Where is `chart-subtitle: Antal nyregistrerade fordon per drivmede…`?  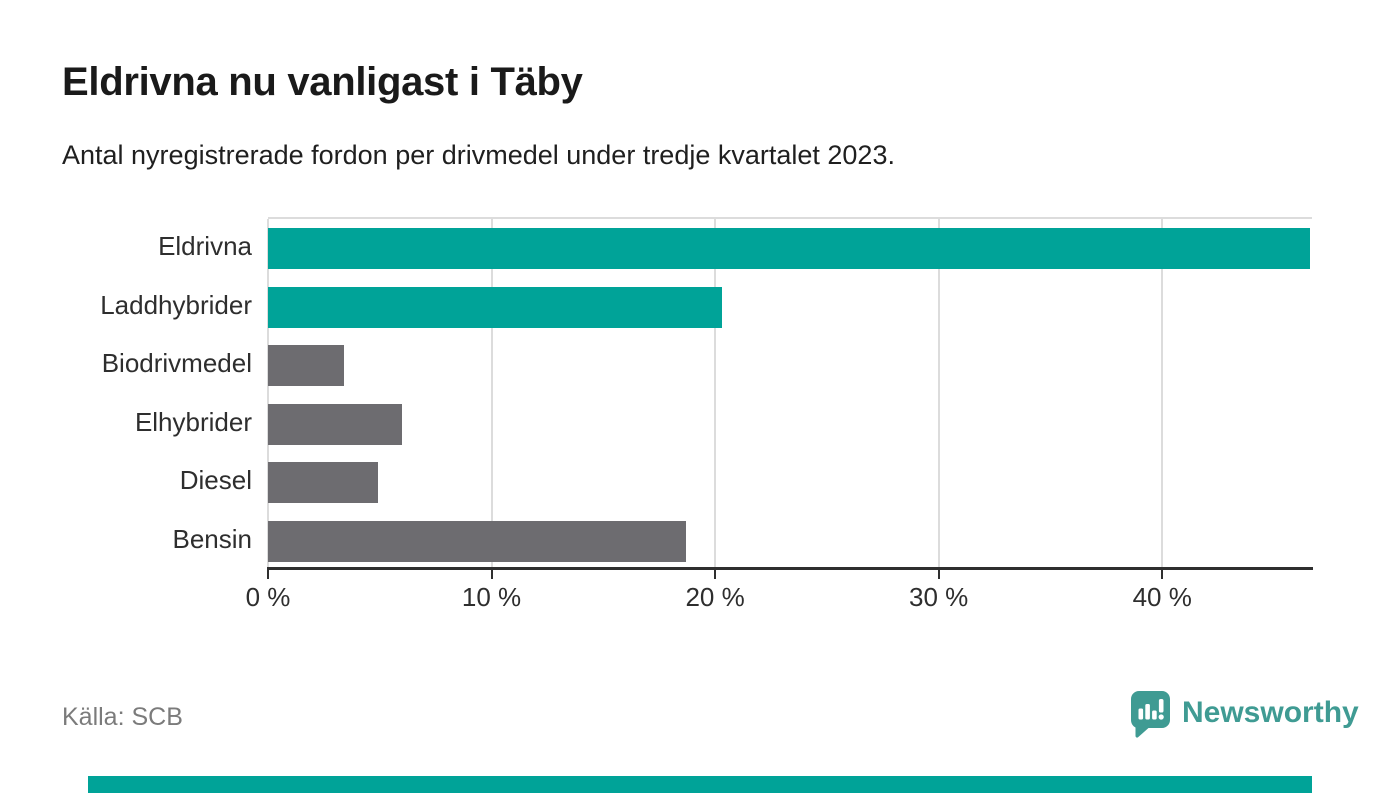 chart-subtitle: Antal nyregistrerade fordon per drivmede… is located at coordinates (478, 155).